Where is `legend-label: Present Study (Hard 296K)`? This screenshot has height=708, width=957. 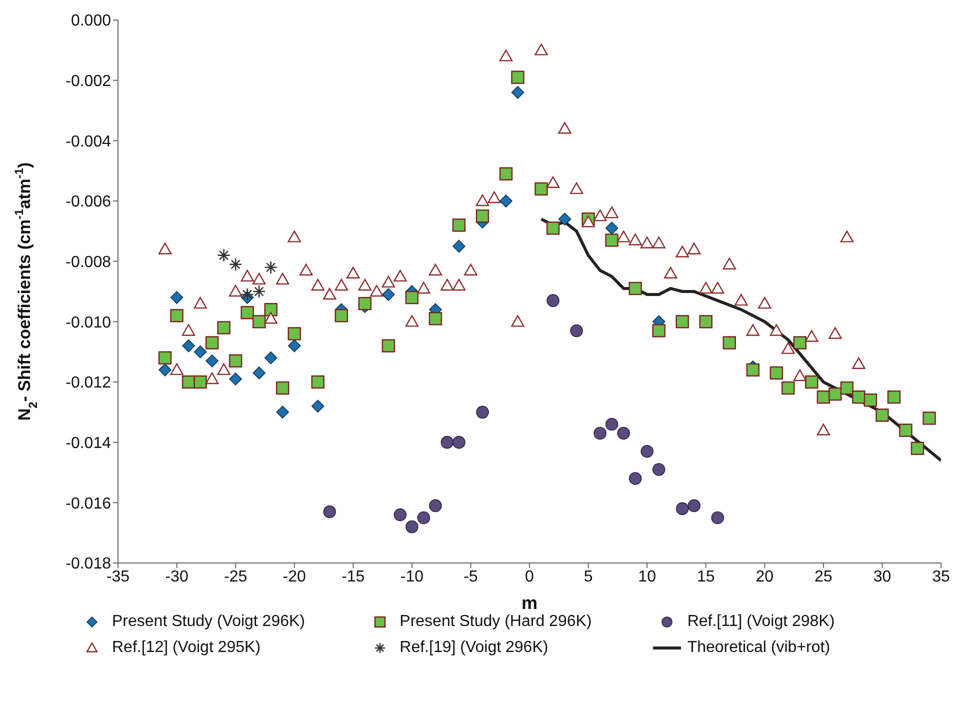
legend-label: Present Study (Hard 296K) is located at coordinates (496, 622).